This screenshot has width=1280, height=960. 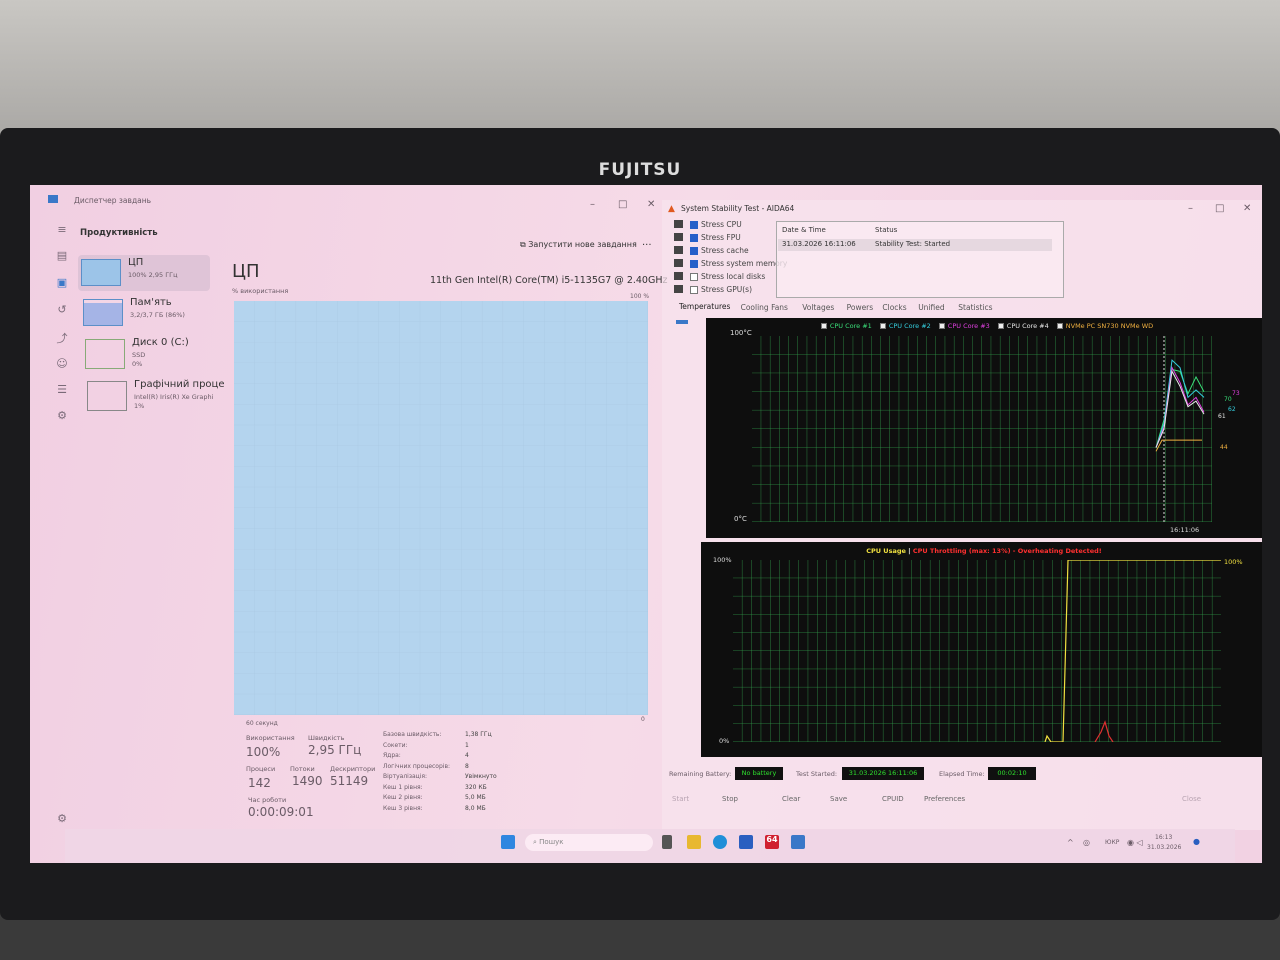 I want to click on services-icon: ⚙, so click(x=62, y=415).